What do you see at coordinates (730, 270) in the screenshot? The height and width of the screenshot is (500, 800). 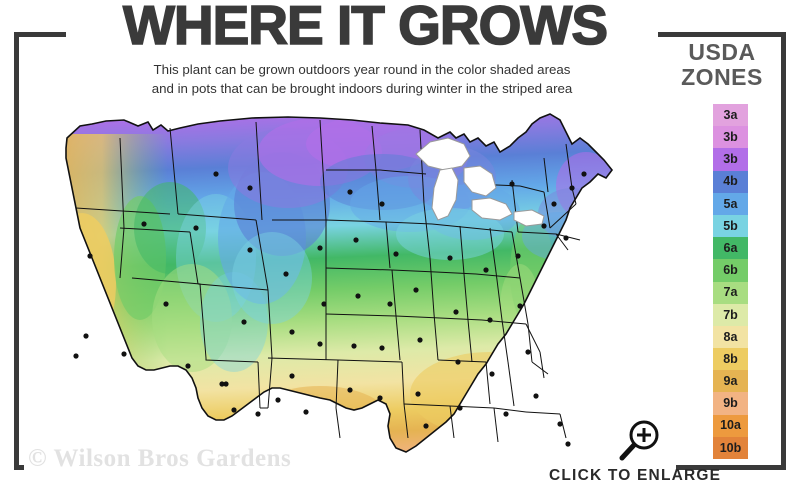 I see `legend-swatch-6b-7: 6b` at bounding box center [730, 270].